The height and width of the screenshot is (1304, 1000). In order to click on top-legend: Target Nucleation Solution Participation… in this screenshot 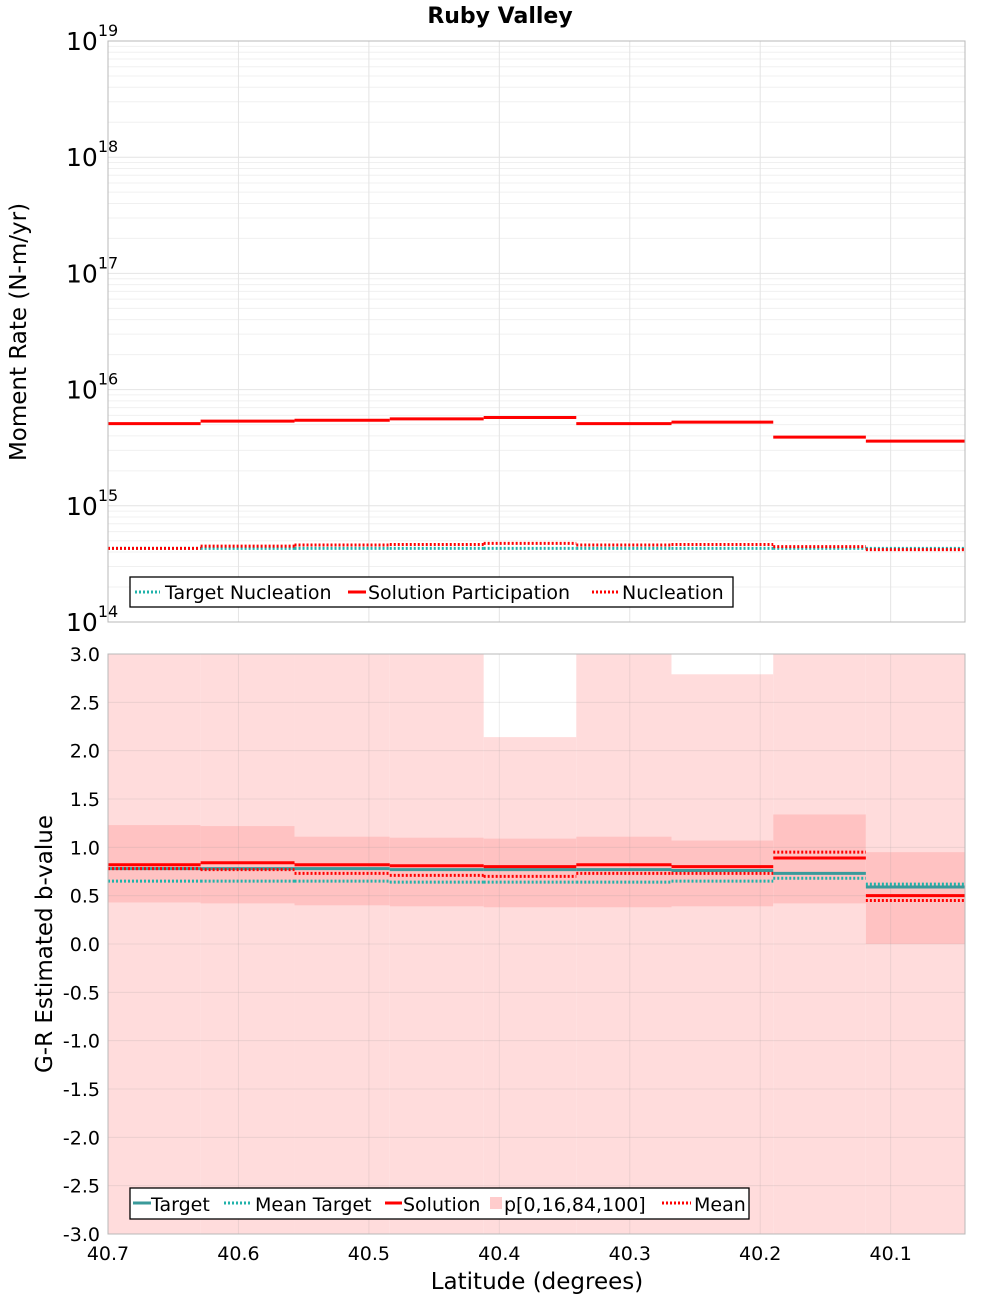, I will do `click(431, 592)`.